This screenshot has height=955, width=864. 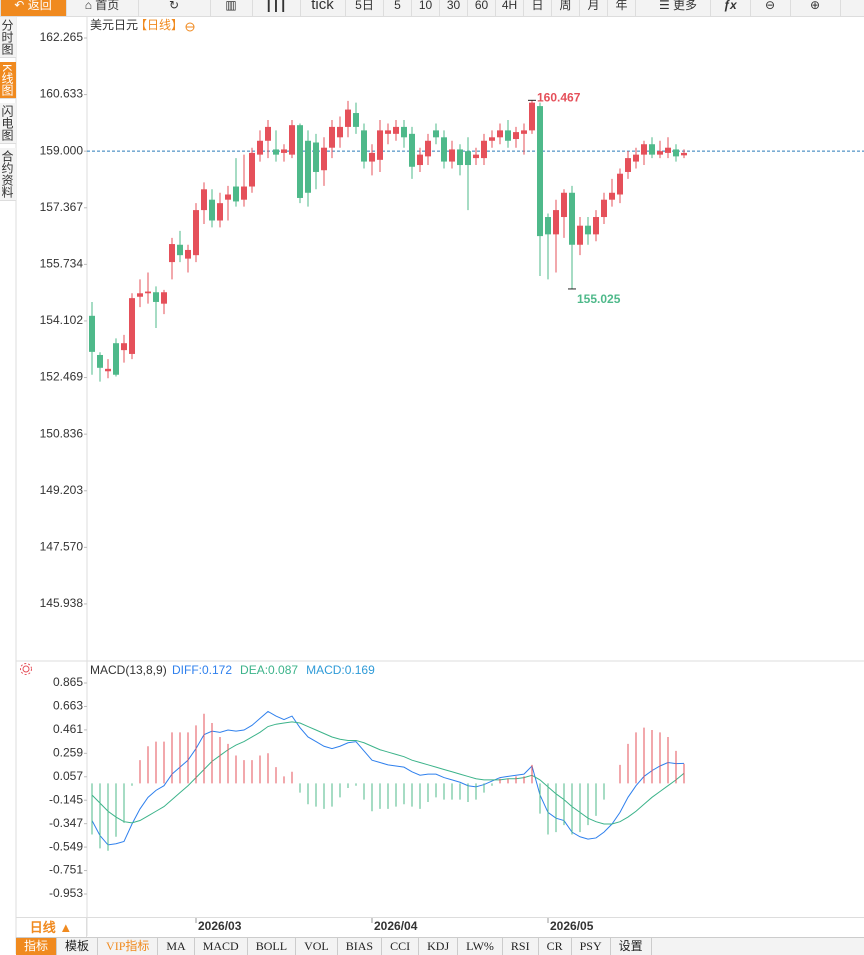 I want to click on period-button: 年, so click(x=622, y=8).